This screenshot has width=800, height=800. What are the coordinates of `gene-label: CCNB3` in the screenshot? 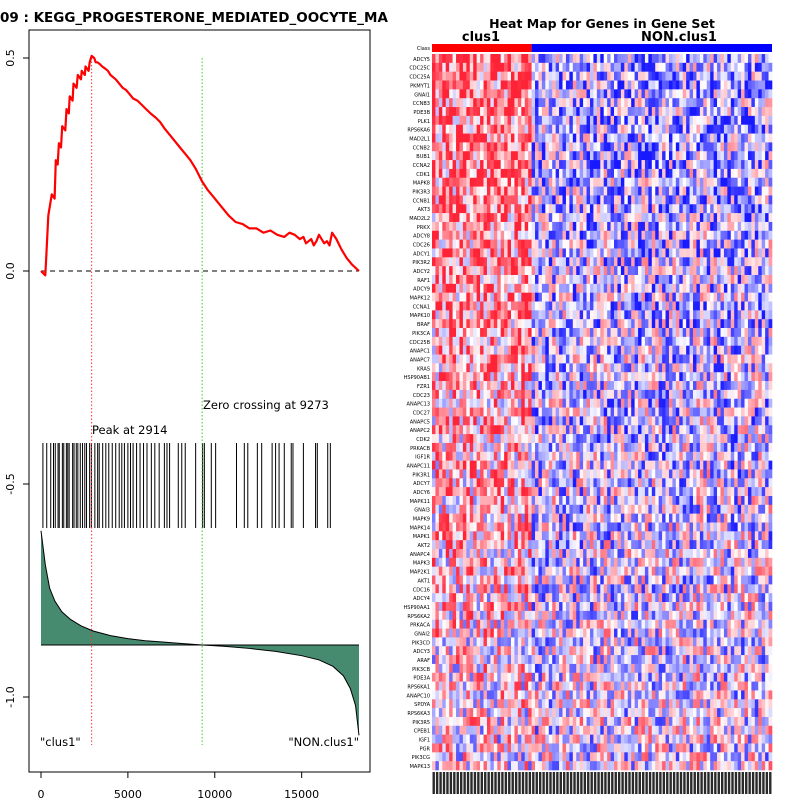 It's located at (421, 104).